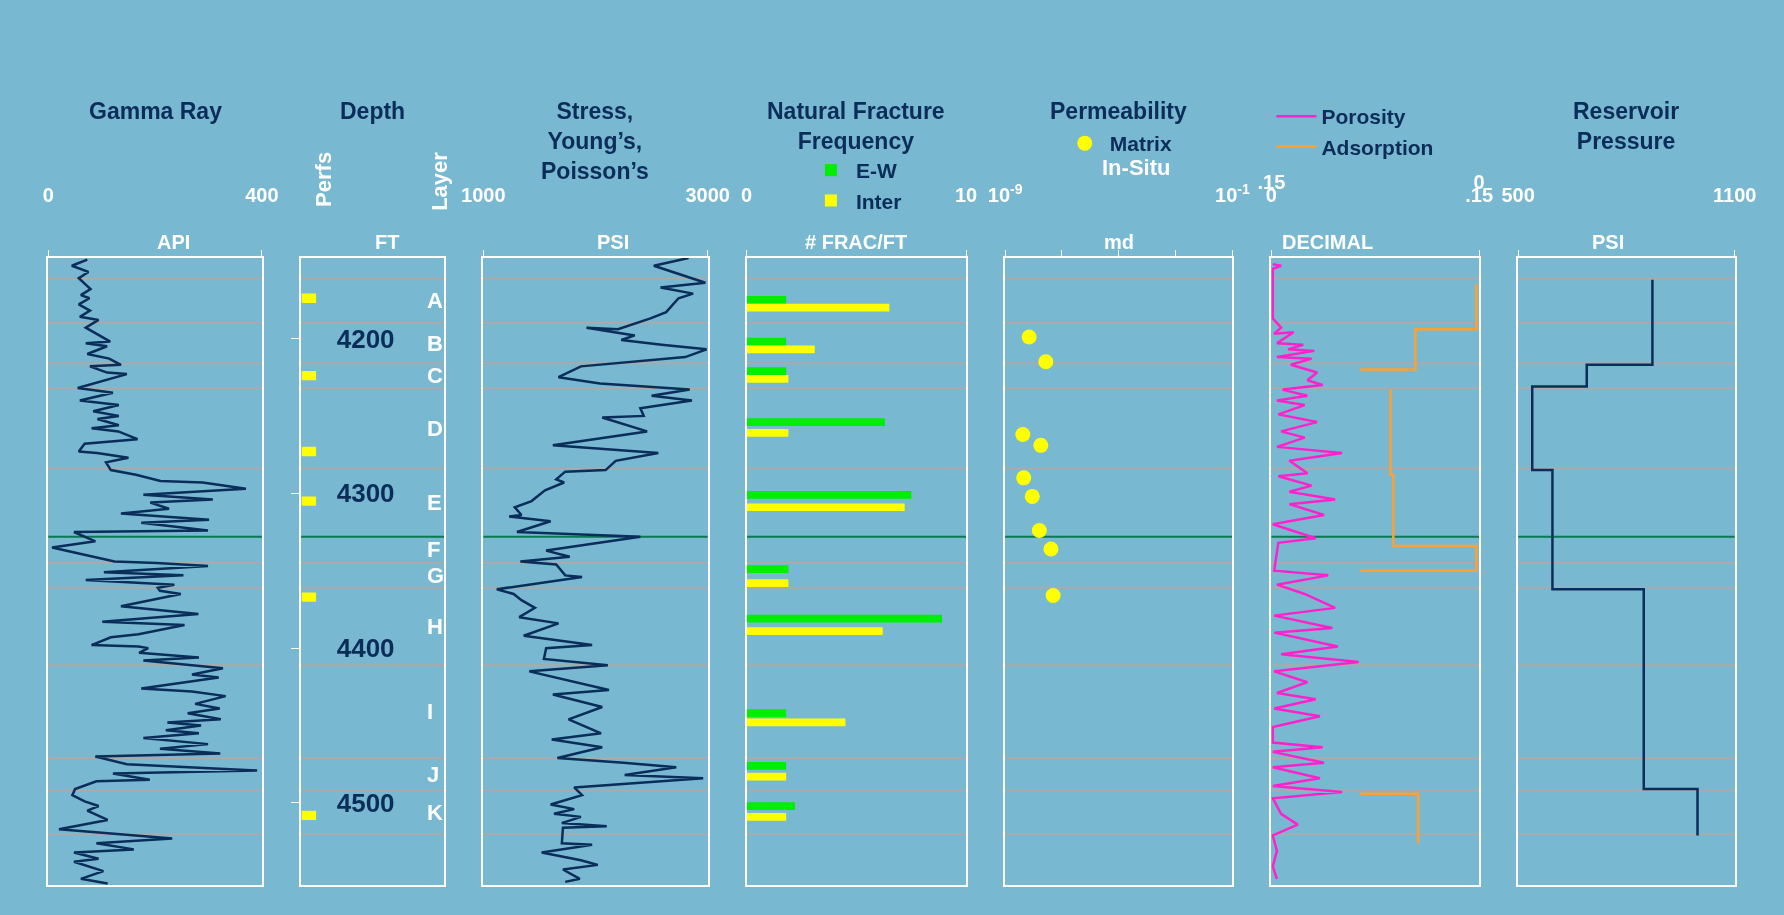  Describe the element at coordinates (387, 242) in the screenshot. I see `x-axis-title: FT` at that location.